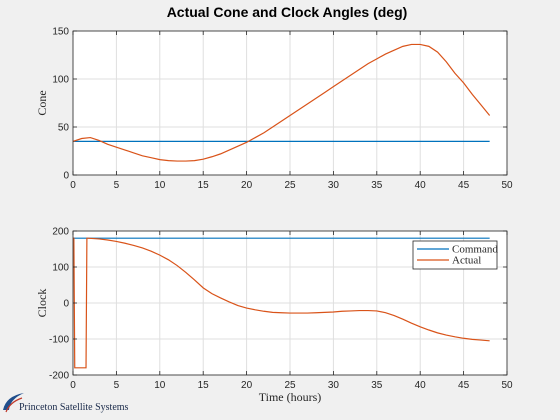 The image size is (560, 420). Describe the element at coordinates (287, 12) in the screenshot. I see `figure-title: Actual Cone and Clock Angles (deg)` at that location.